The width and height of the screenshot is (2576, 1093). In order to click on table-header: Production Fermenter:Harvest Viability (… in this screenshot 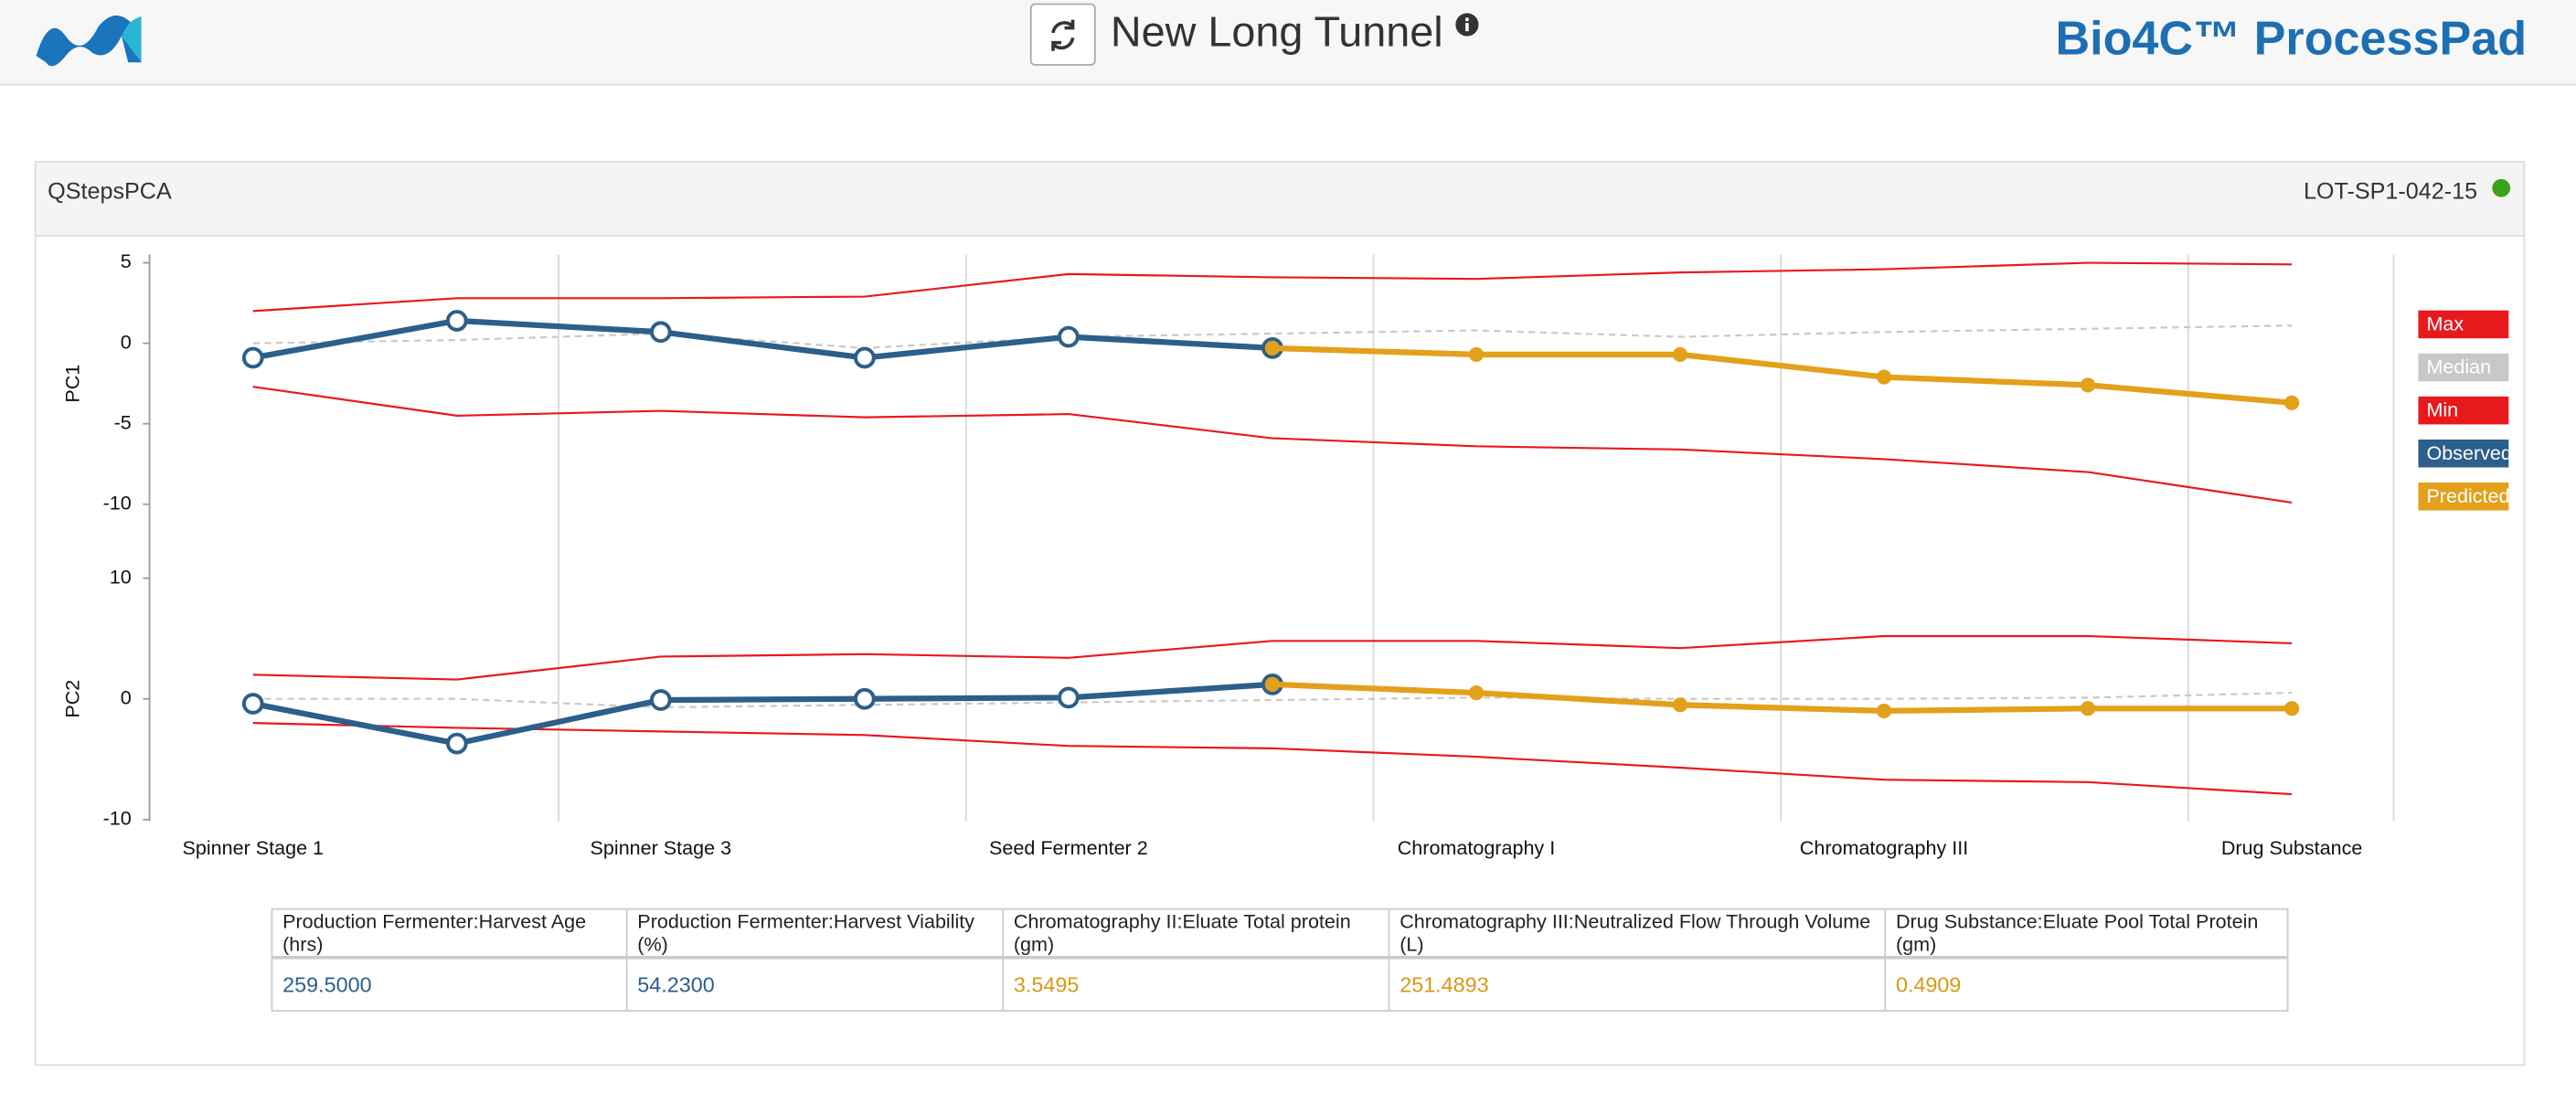, I will do `click(815, 933)`.